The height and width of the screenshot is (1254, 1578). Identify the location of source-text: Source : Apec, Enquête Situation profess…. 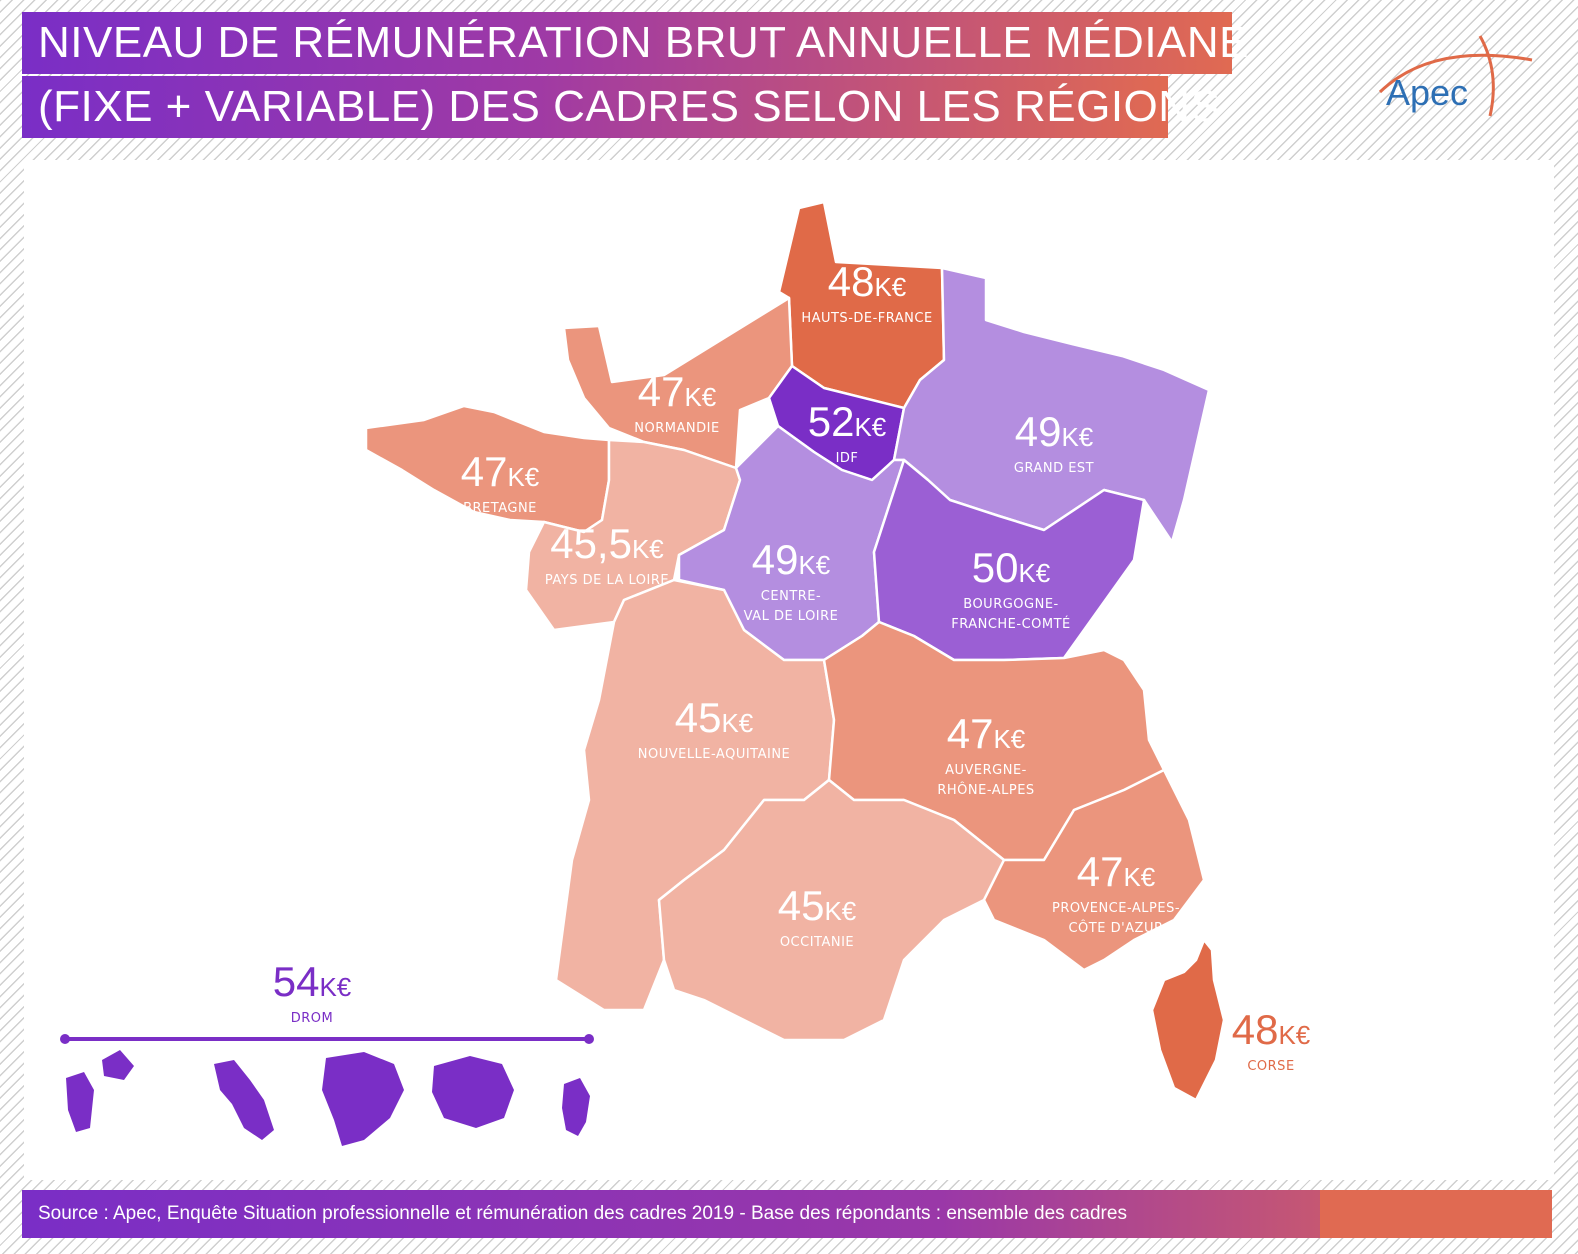
(582, 1213).